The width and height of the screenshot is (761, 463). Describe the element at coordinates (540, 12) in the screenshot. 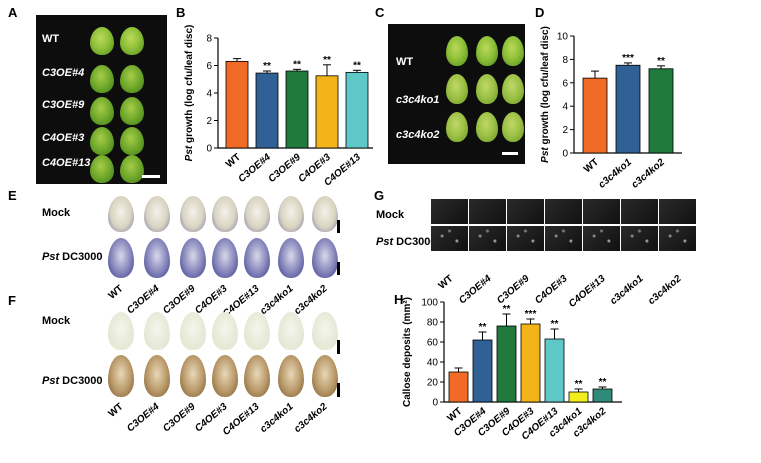

I see `panel-label-d: D` at that location.